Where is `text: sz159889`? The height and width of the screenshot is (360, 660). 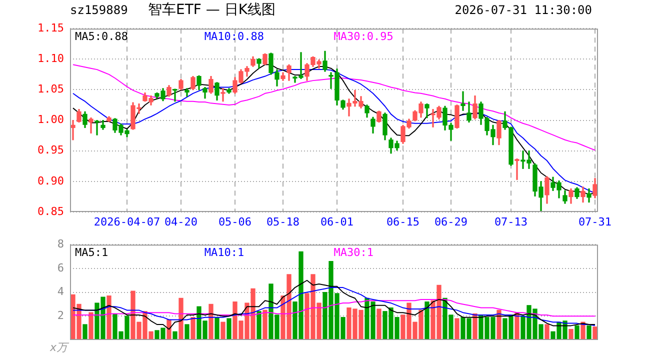 text: sz159889 is located at coordinates (99, 10).